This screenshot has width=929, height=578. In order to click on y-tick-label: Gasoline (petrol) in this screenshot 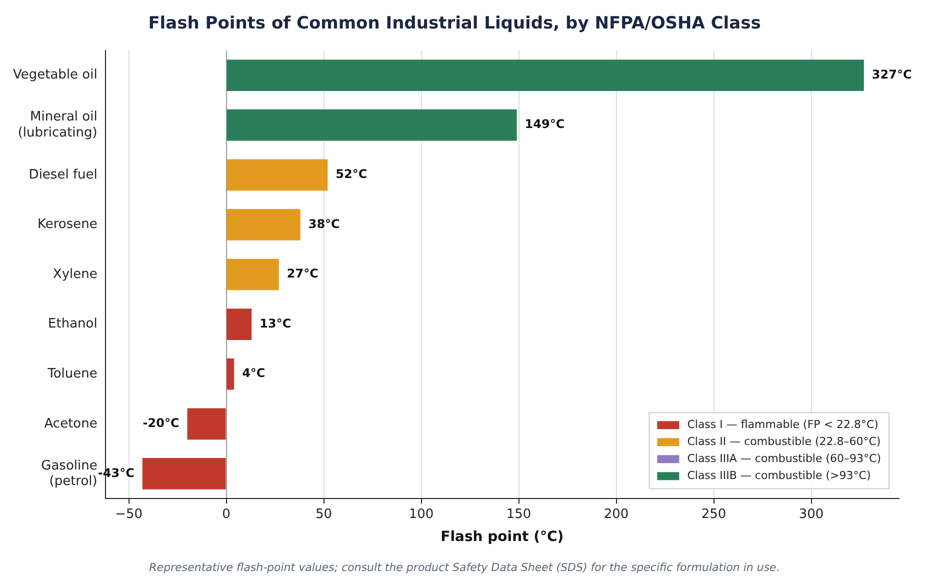, I will do `click(69, 473)`.